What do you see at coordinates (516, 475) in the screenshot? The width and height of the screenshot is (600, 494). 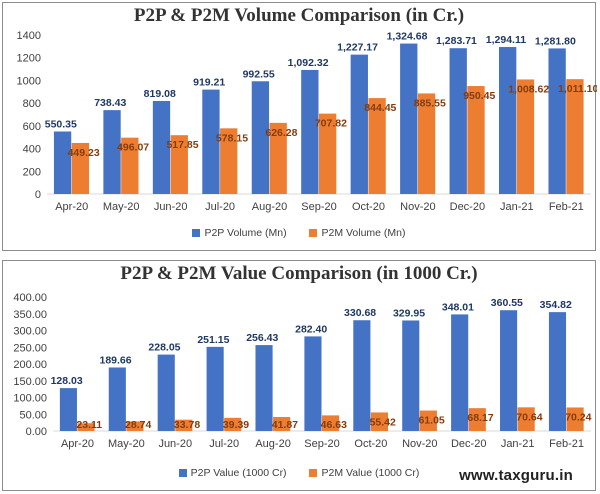 I see `watermark: www.taxguru.in` at bounding box center [516, 475].